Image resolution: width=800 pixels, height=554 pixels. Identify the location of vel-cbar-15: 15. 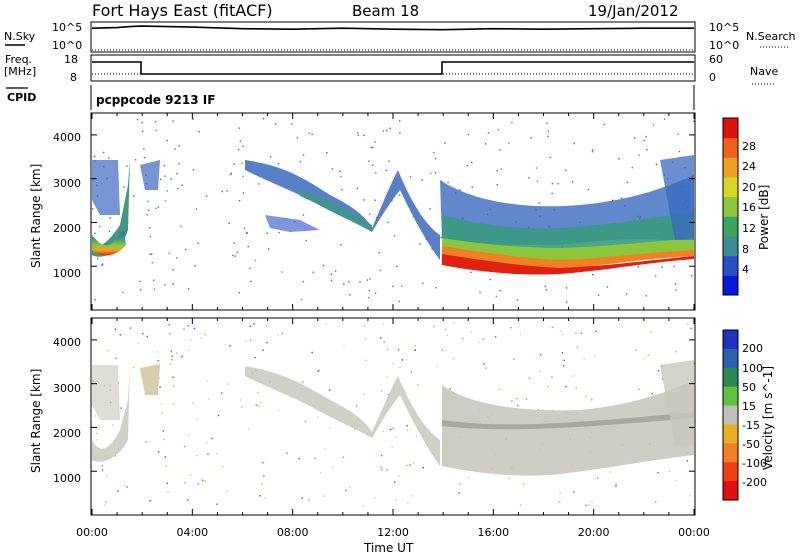
(749, 406).